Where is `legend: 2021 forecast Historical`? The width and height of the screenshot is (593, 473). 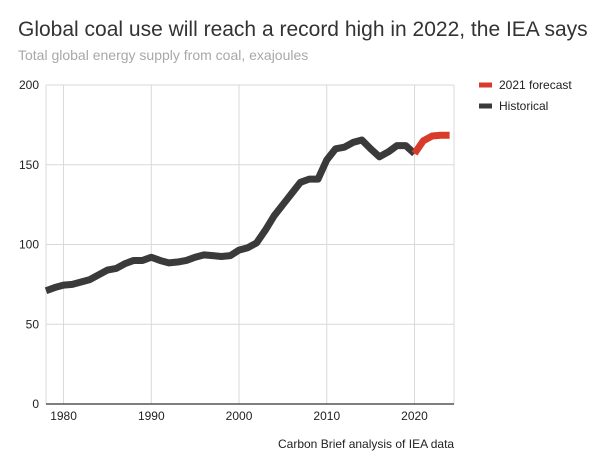
legend: 2021 forecast Historical is located at coordinates (525, 95).